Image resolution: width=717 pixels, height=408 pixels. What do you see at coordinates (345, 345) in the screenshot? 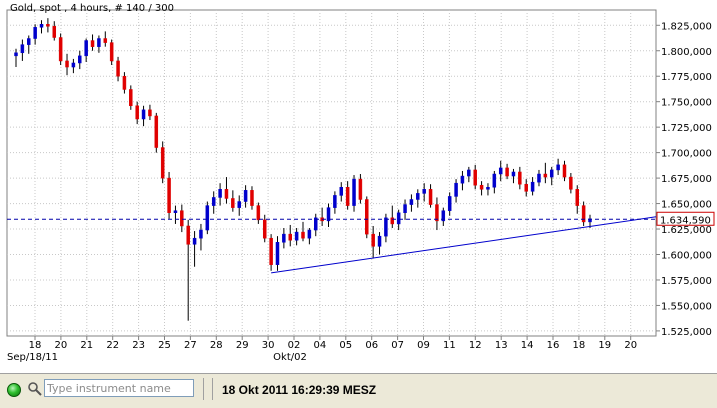
I see `x-tick-label: 05` at bounding box center [345, 345].